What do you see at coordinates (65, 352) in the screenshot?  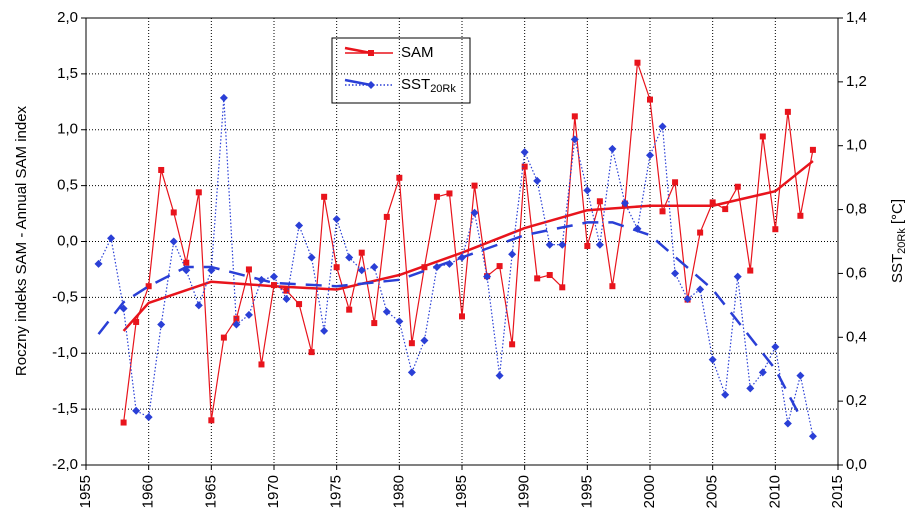 I see `y-tick-label: -1,0` at bounding box center [65, 352].